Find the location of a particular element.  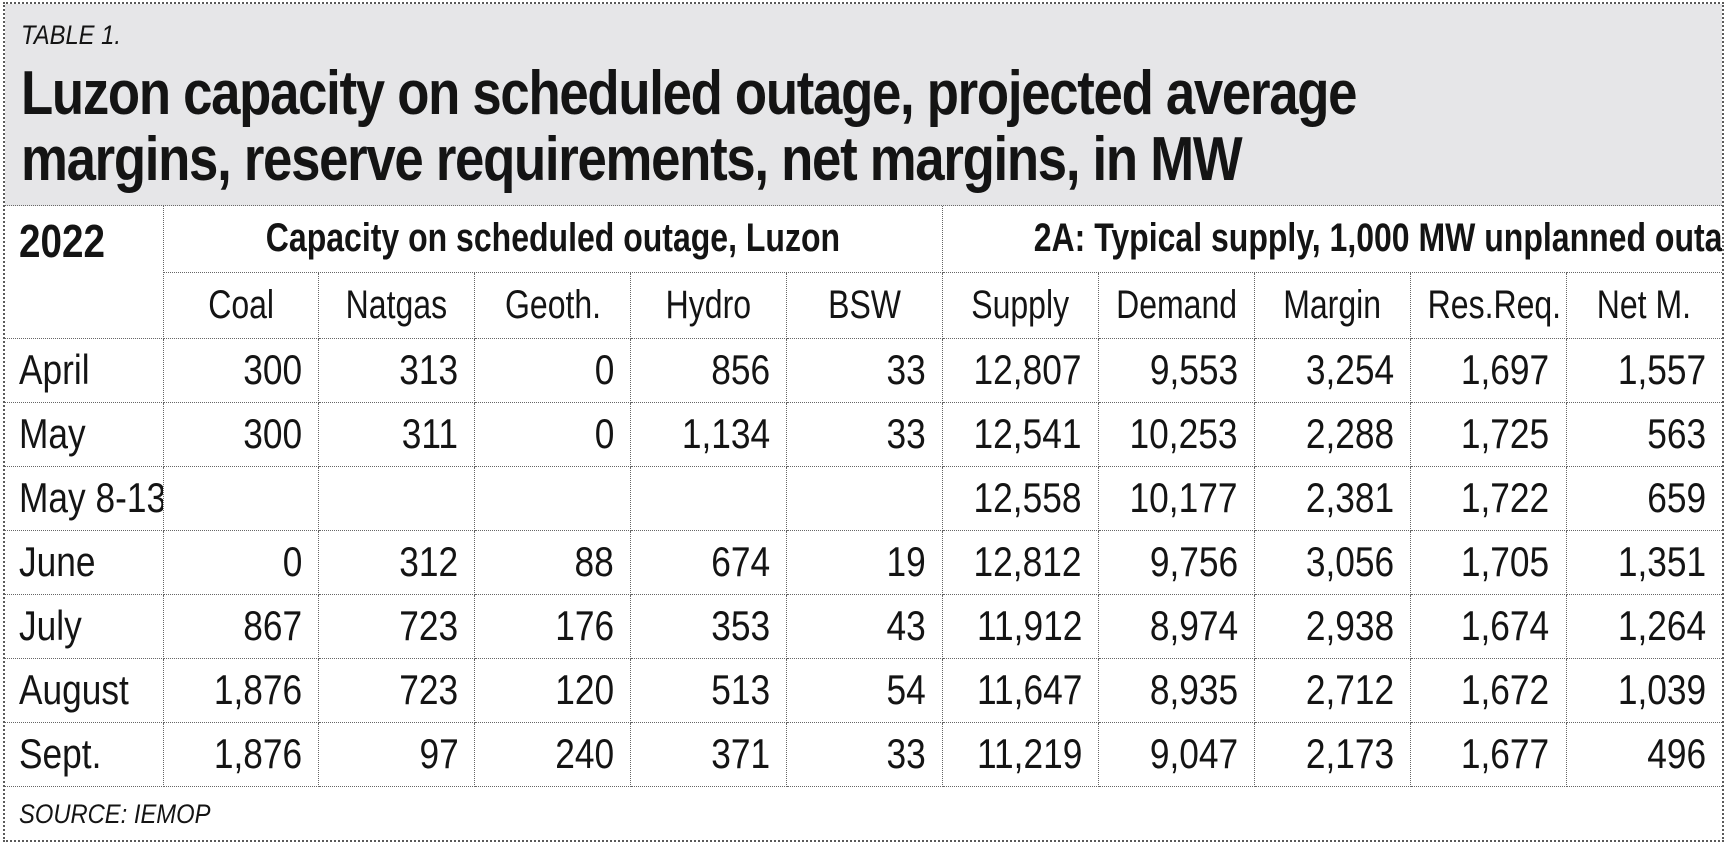

cell: 240 is located at coordinates (553, 754).